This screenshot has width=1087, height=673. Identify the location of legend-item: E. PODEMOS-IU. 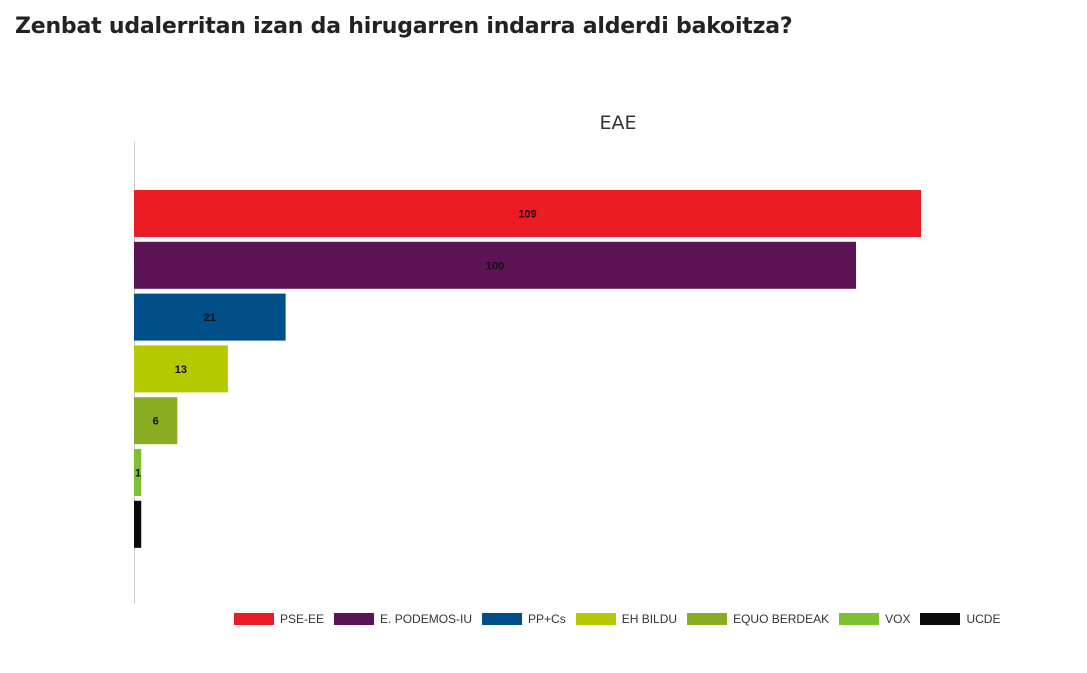
(403, 619).